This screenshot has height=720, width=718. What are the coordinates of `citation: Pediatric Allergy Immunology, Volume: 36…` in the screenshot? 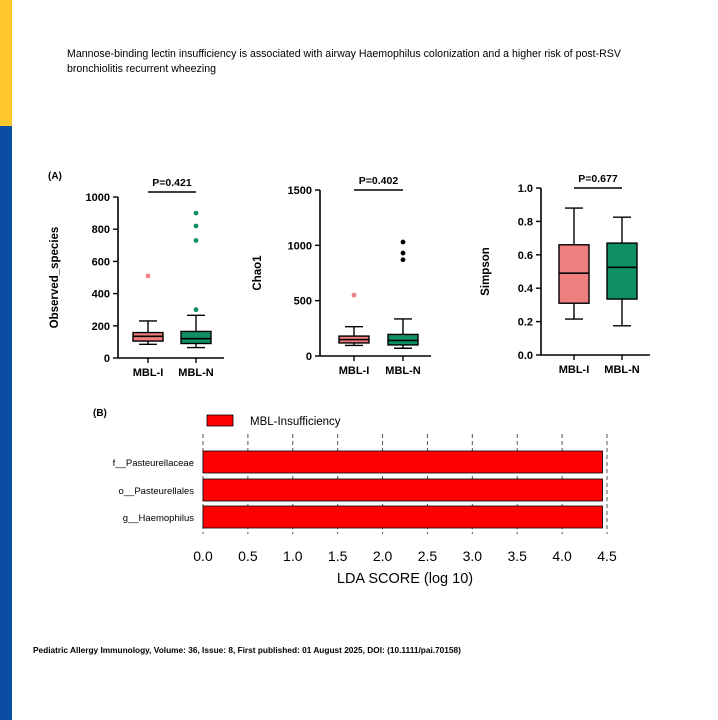 It's located at (247, 650).